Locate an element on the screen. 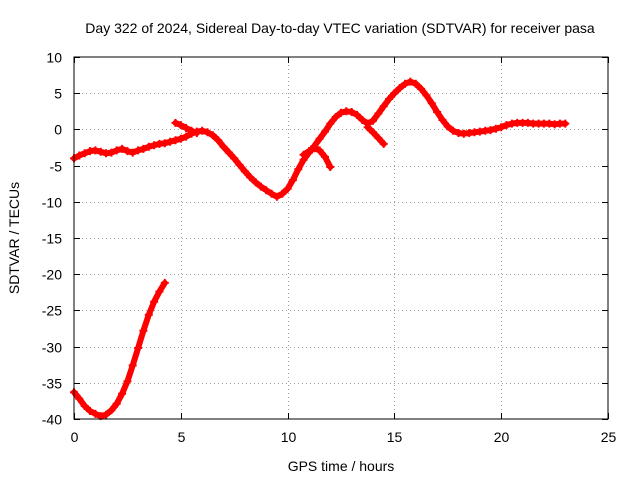 Image resolution: width=640 pixels, height=485 pixels. y-tick-label: -20 is located at coordinates (52, 275).